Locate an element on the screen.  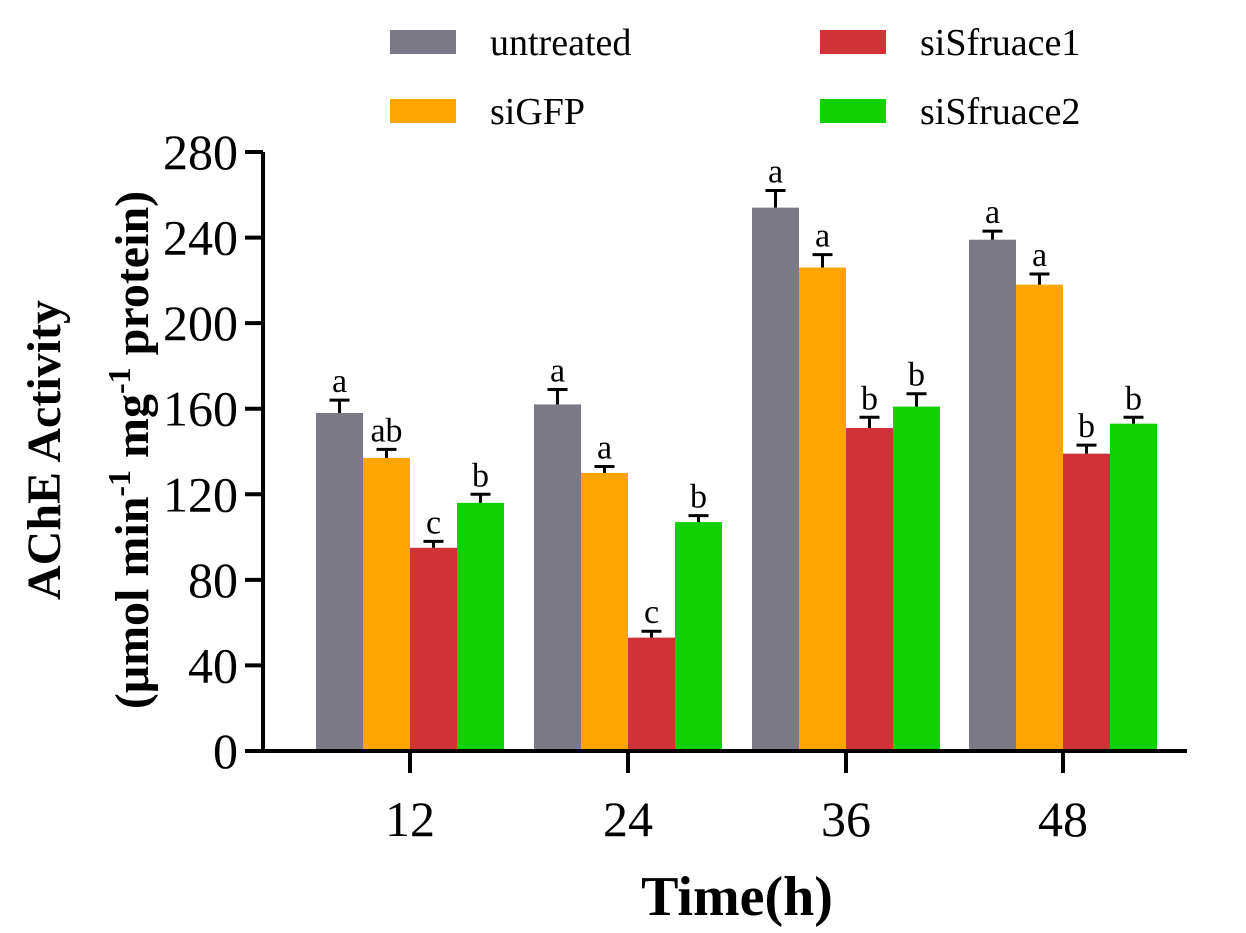
y-tick-label: 280 is located at coordinates (200, 152).